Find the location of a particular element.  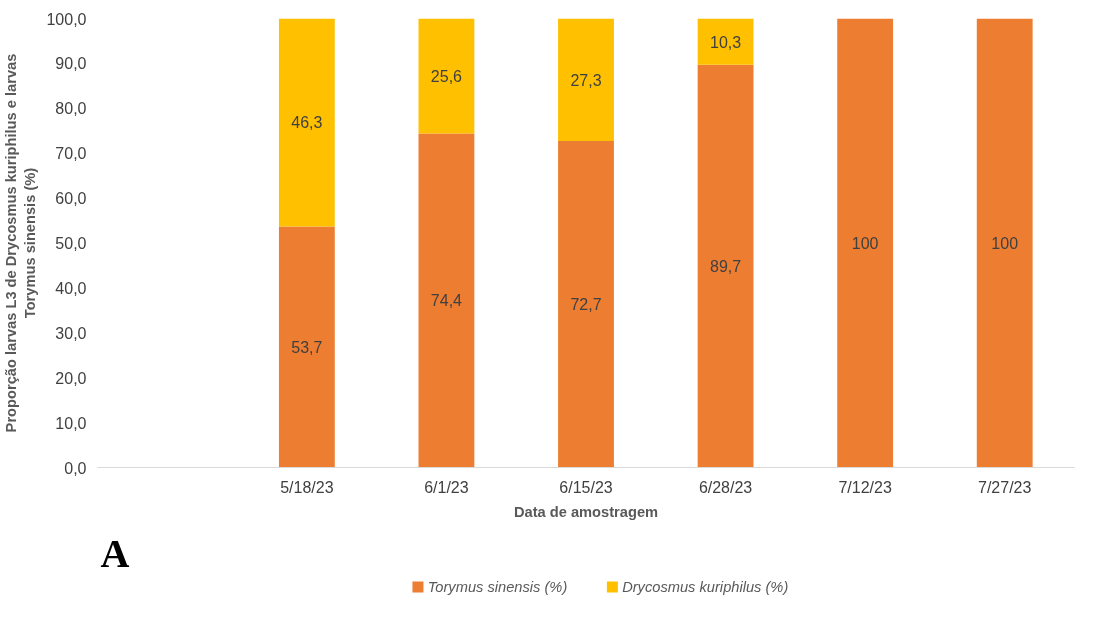

x-axis-title: Data de amostragem is located at coordinates (586, 511).